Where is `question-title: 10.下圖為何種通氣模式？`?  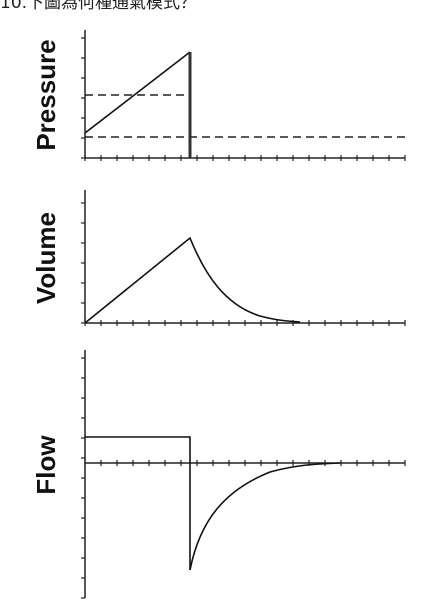 question-title: 10.下圖為何種通氣模式？ is located at coordinates (98, 6).